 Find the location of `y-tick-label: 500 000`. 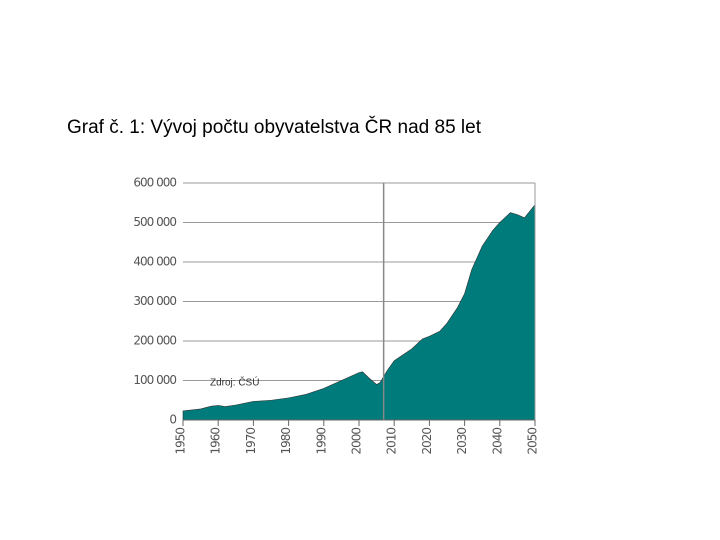

y-tick-label: 500 000 is located at coordinates (154, 222).